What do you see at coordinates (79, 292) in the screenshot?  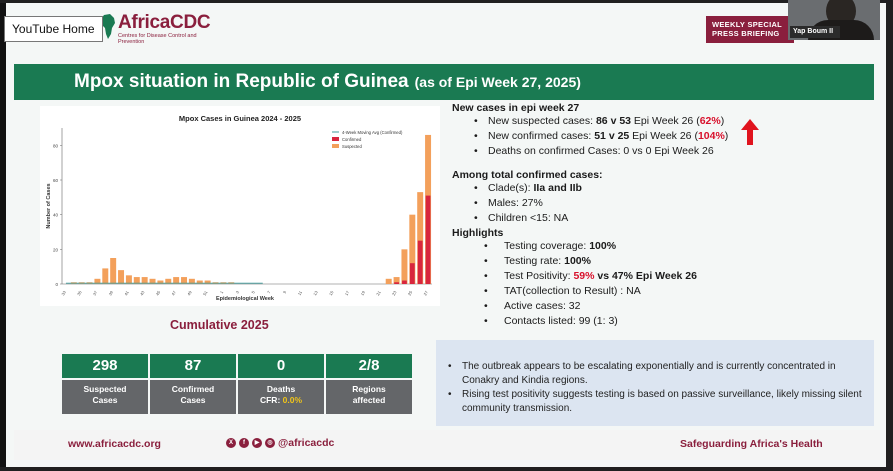 I see `x-tick-label: 35` at bounding box center [79, 292].